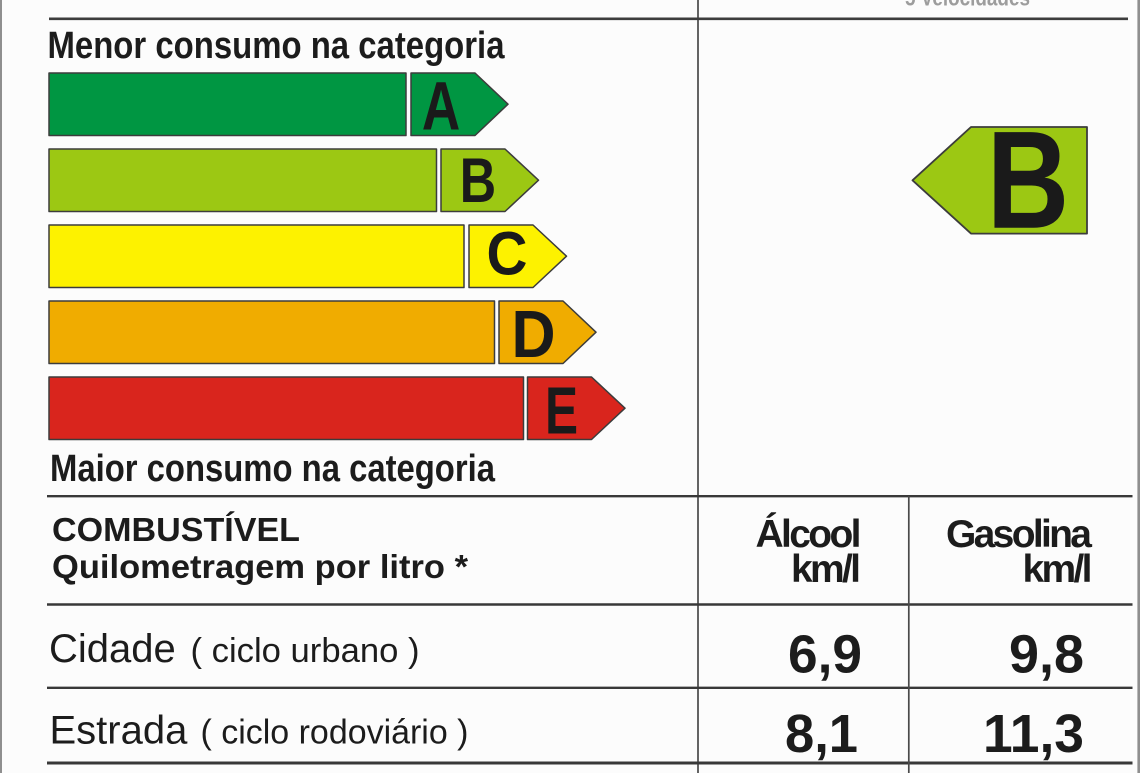 This screenshot has height=773, width=1140. What do you see at coordinates (1046, 655) in the screenshot?
I see `svg-text: 9,8` at bounding box center [1046, 655].